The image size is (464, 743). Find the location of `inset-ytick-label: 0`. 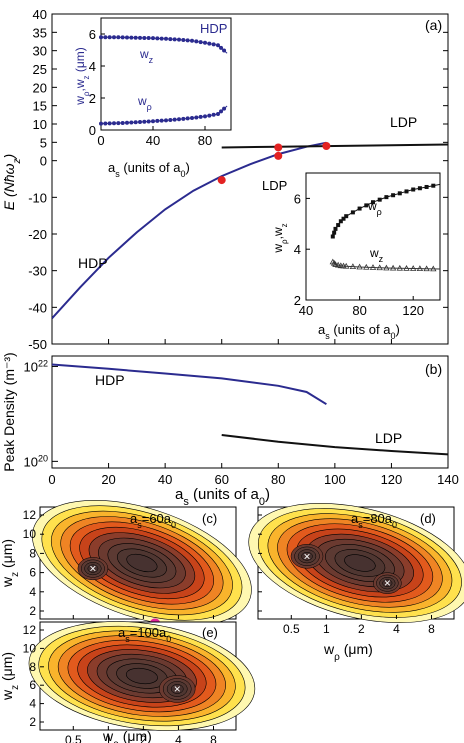

inset-ytick-label: 0 is located at coordinates (92, 130).